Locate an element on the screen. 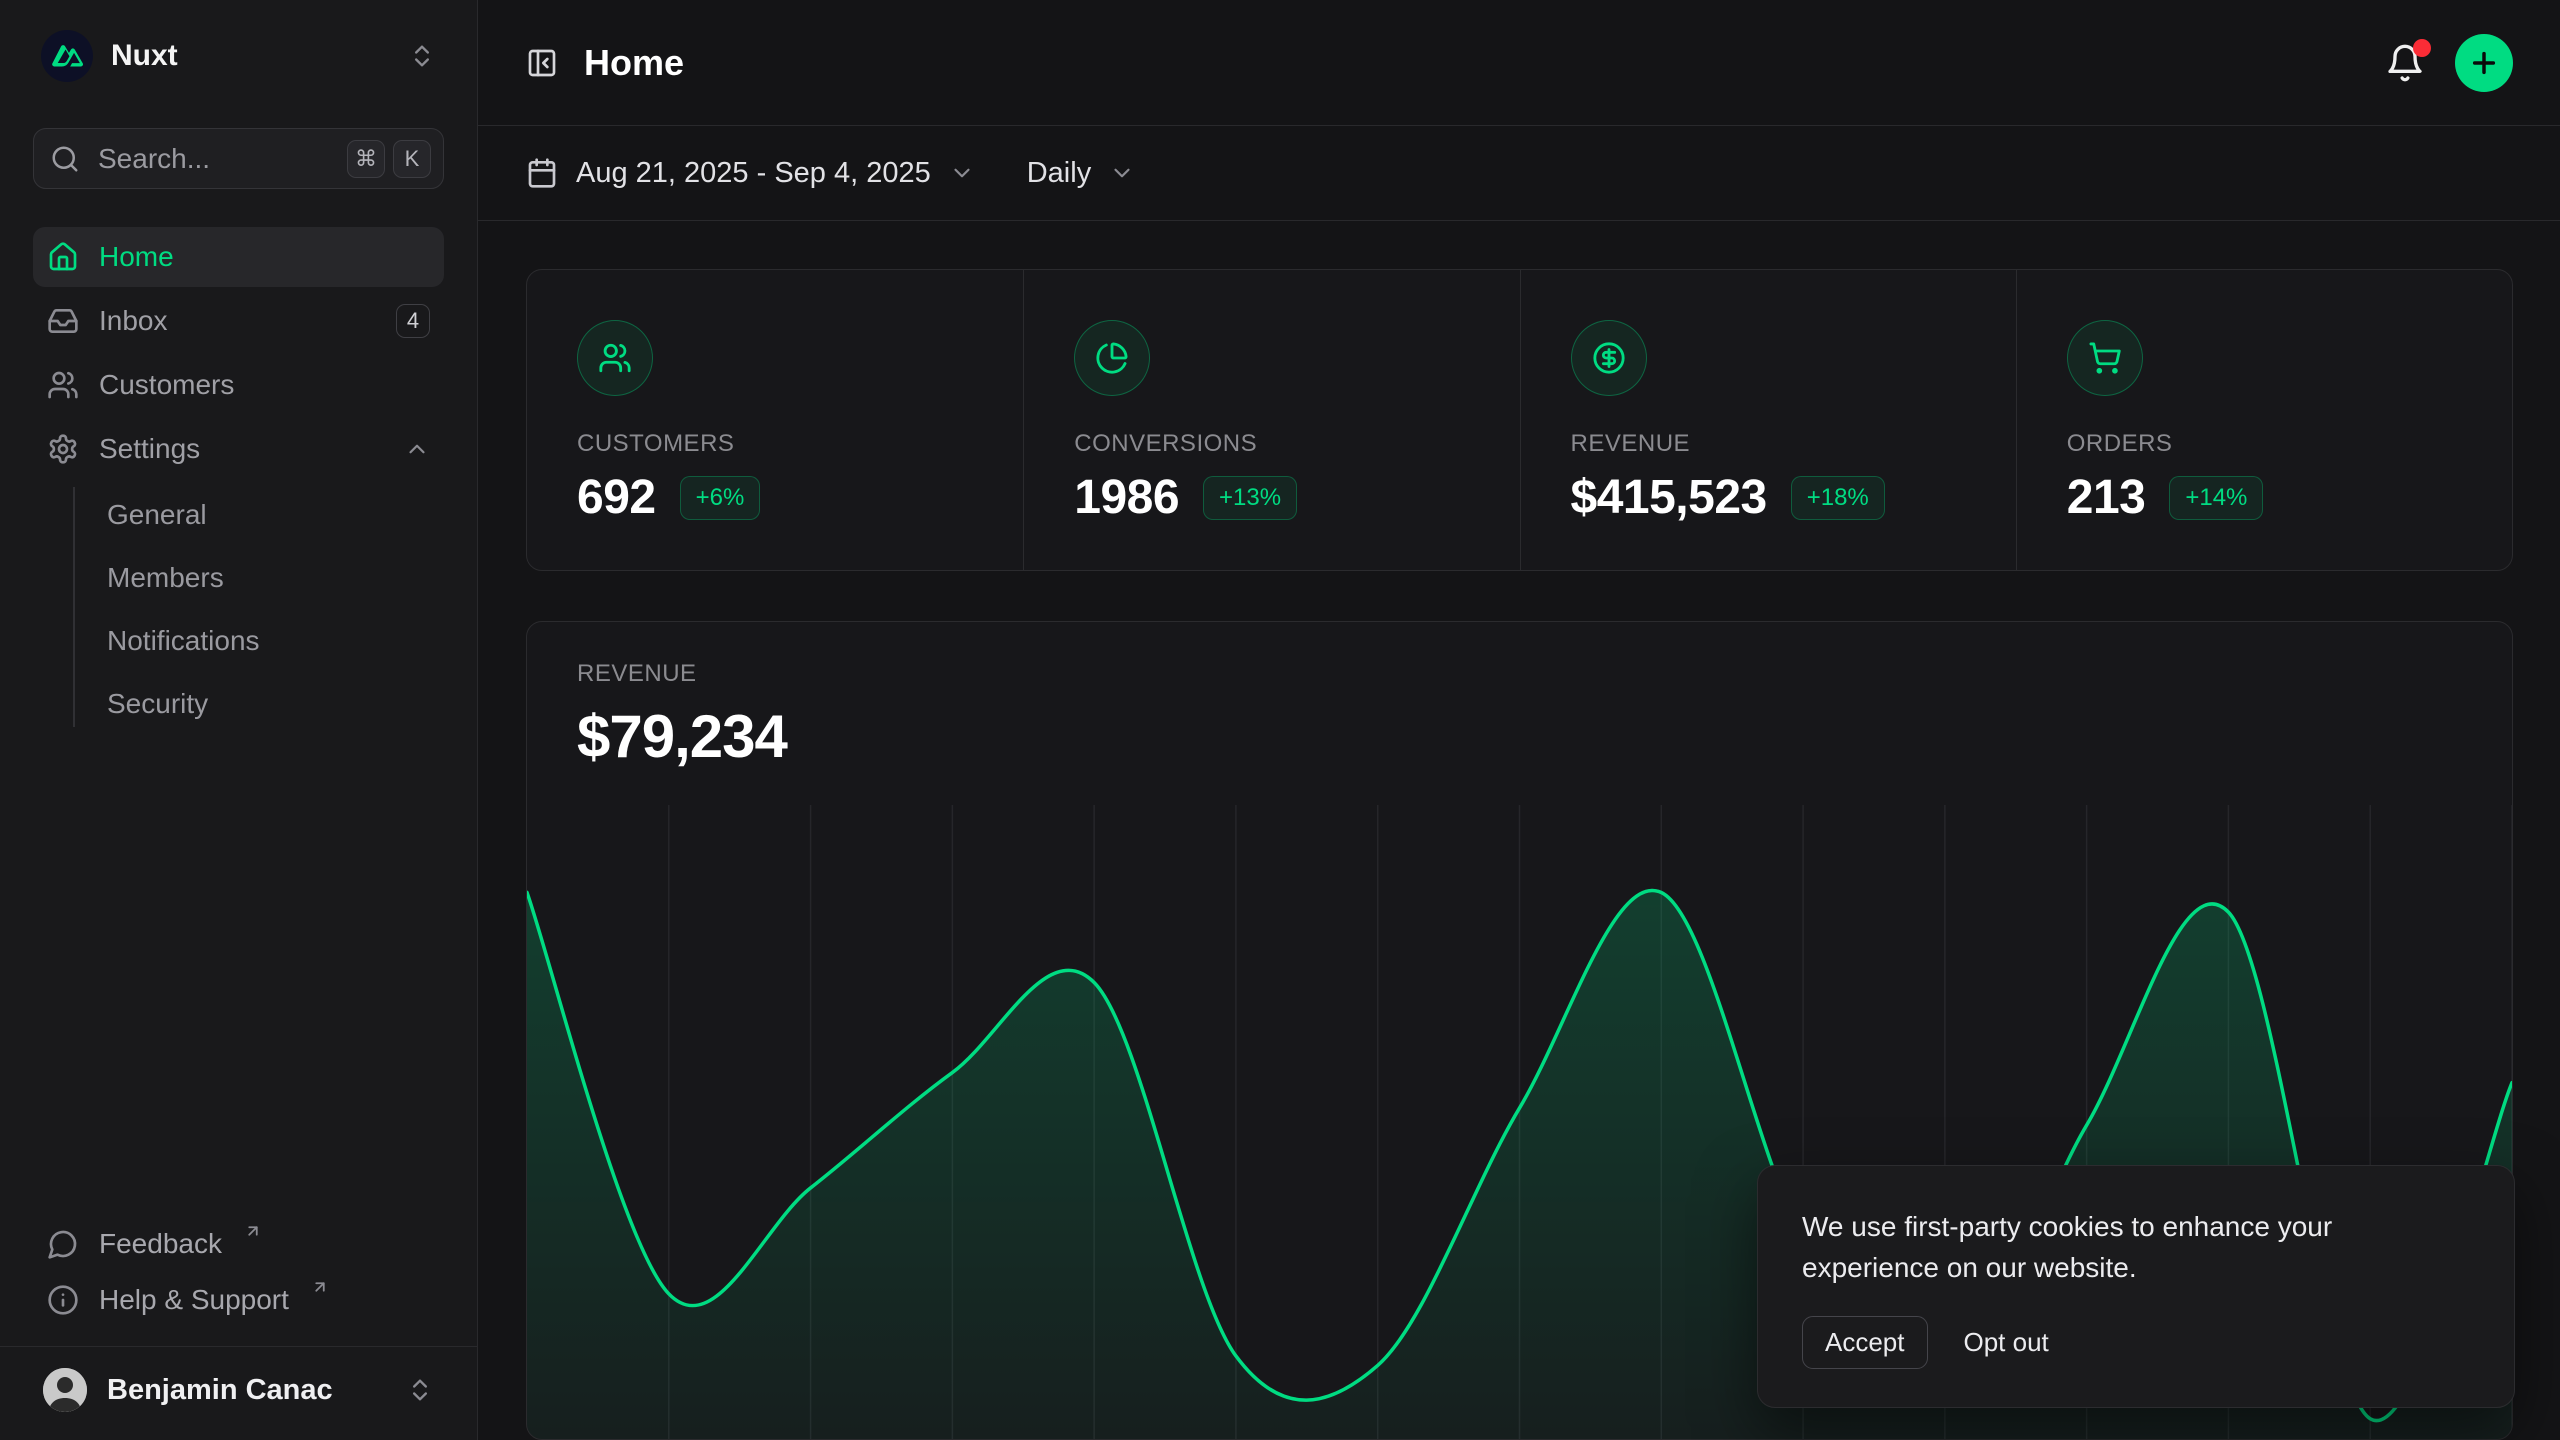  inbox-count-badge: 4 is located at coordinates (413, 321).